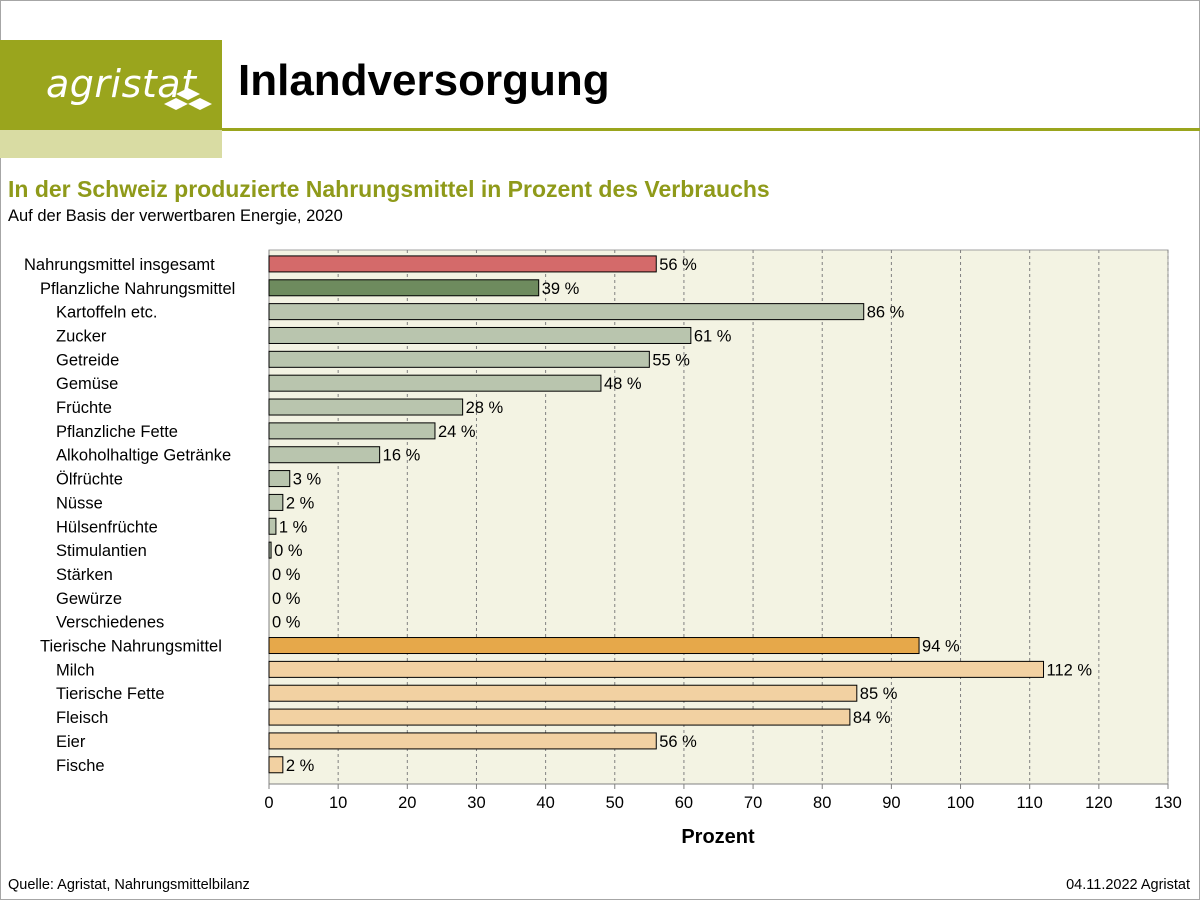  I want to click on value-label: 94 %, so click(941, 647).